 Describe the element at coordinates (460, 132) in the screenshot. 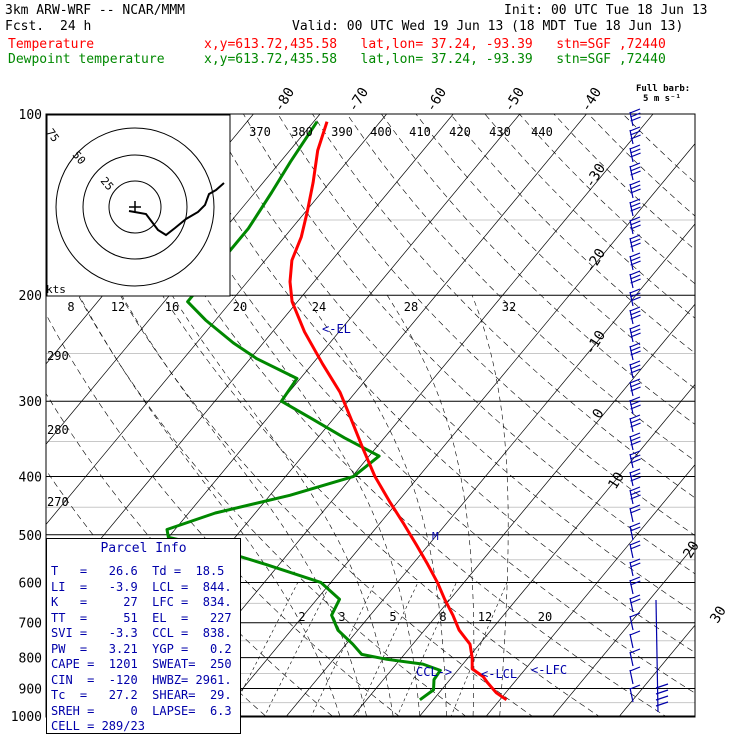

I see `theta-label: 420` at that location.